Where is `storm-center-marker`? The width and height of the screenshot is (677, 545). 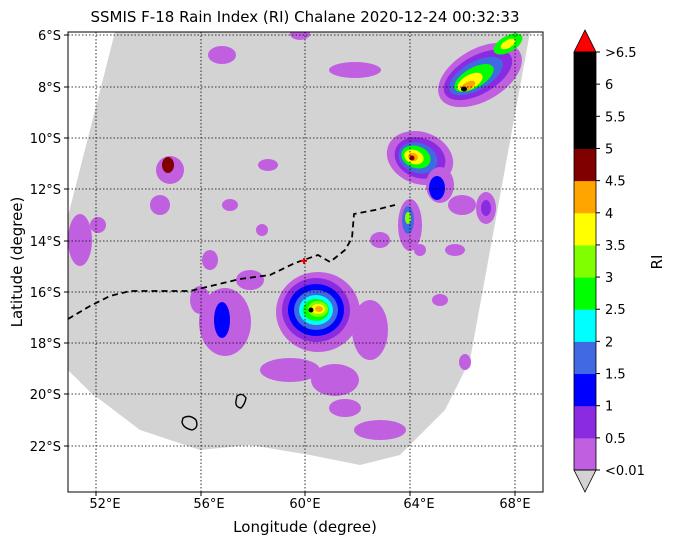 storm-center-marker is located at coordinates (304, 261).